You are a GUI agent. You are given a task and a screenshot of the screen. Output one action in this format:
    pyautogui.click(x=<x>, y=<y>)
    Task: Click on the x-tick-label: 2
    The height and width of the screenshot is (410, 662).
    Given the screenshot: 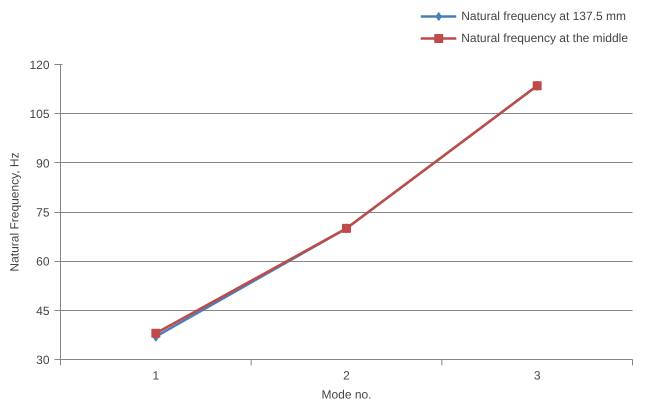 What is the action you would take?
    pyautogui.click(x=346, y=375)
    